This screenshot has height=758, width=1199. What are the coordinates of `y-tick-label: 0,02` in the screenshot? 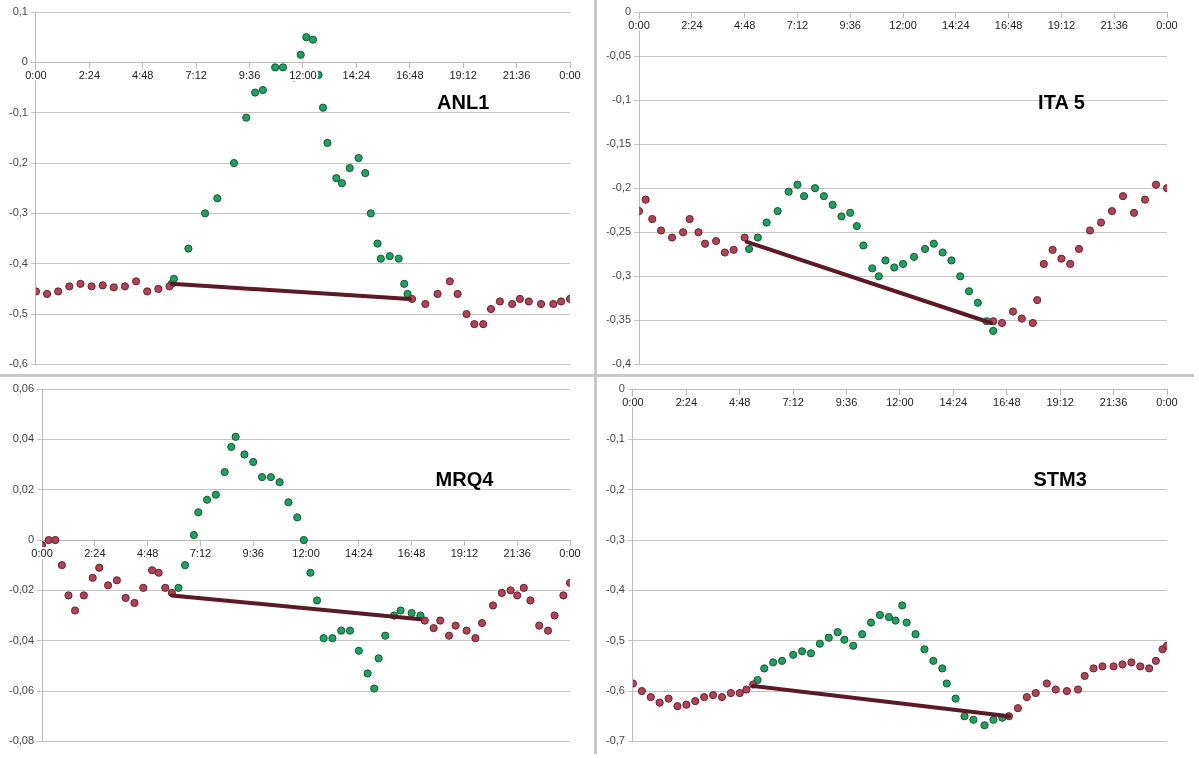 It's located at (23, 488).